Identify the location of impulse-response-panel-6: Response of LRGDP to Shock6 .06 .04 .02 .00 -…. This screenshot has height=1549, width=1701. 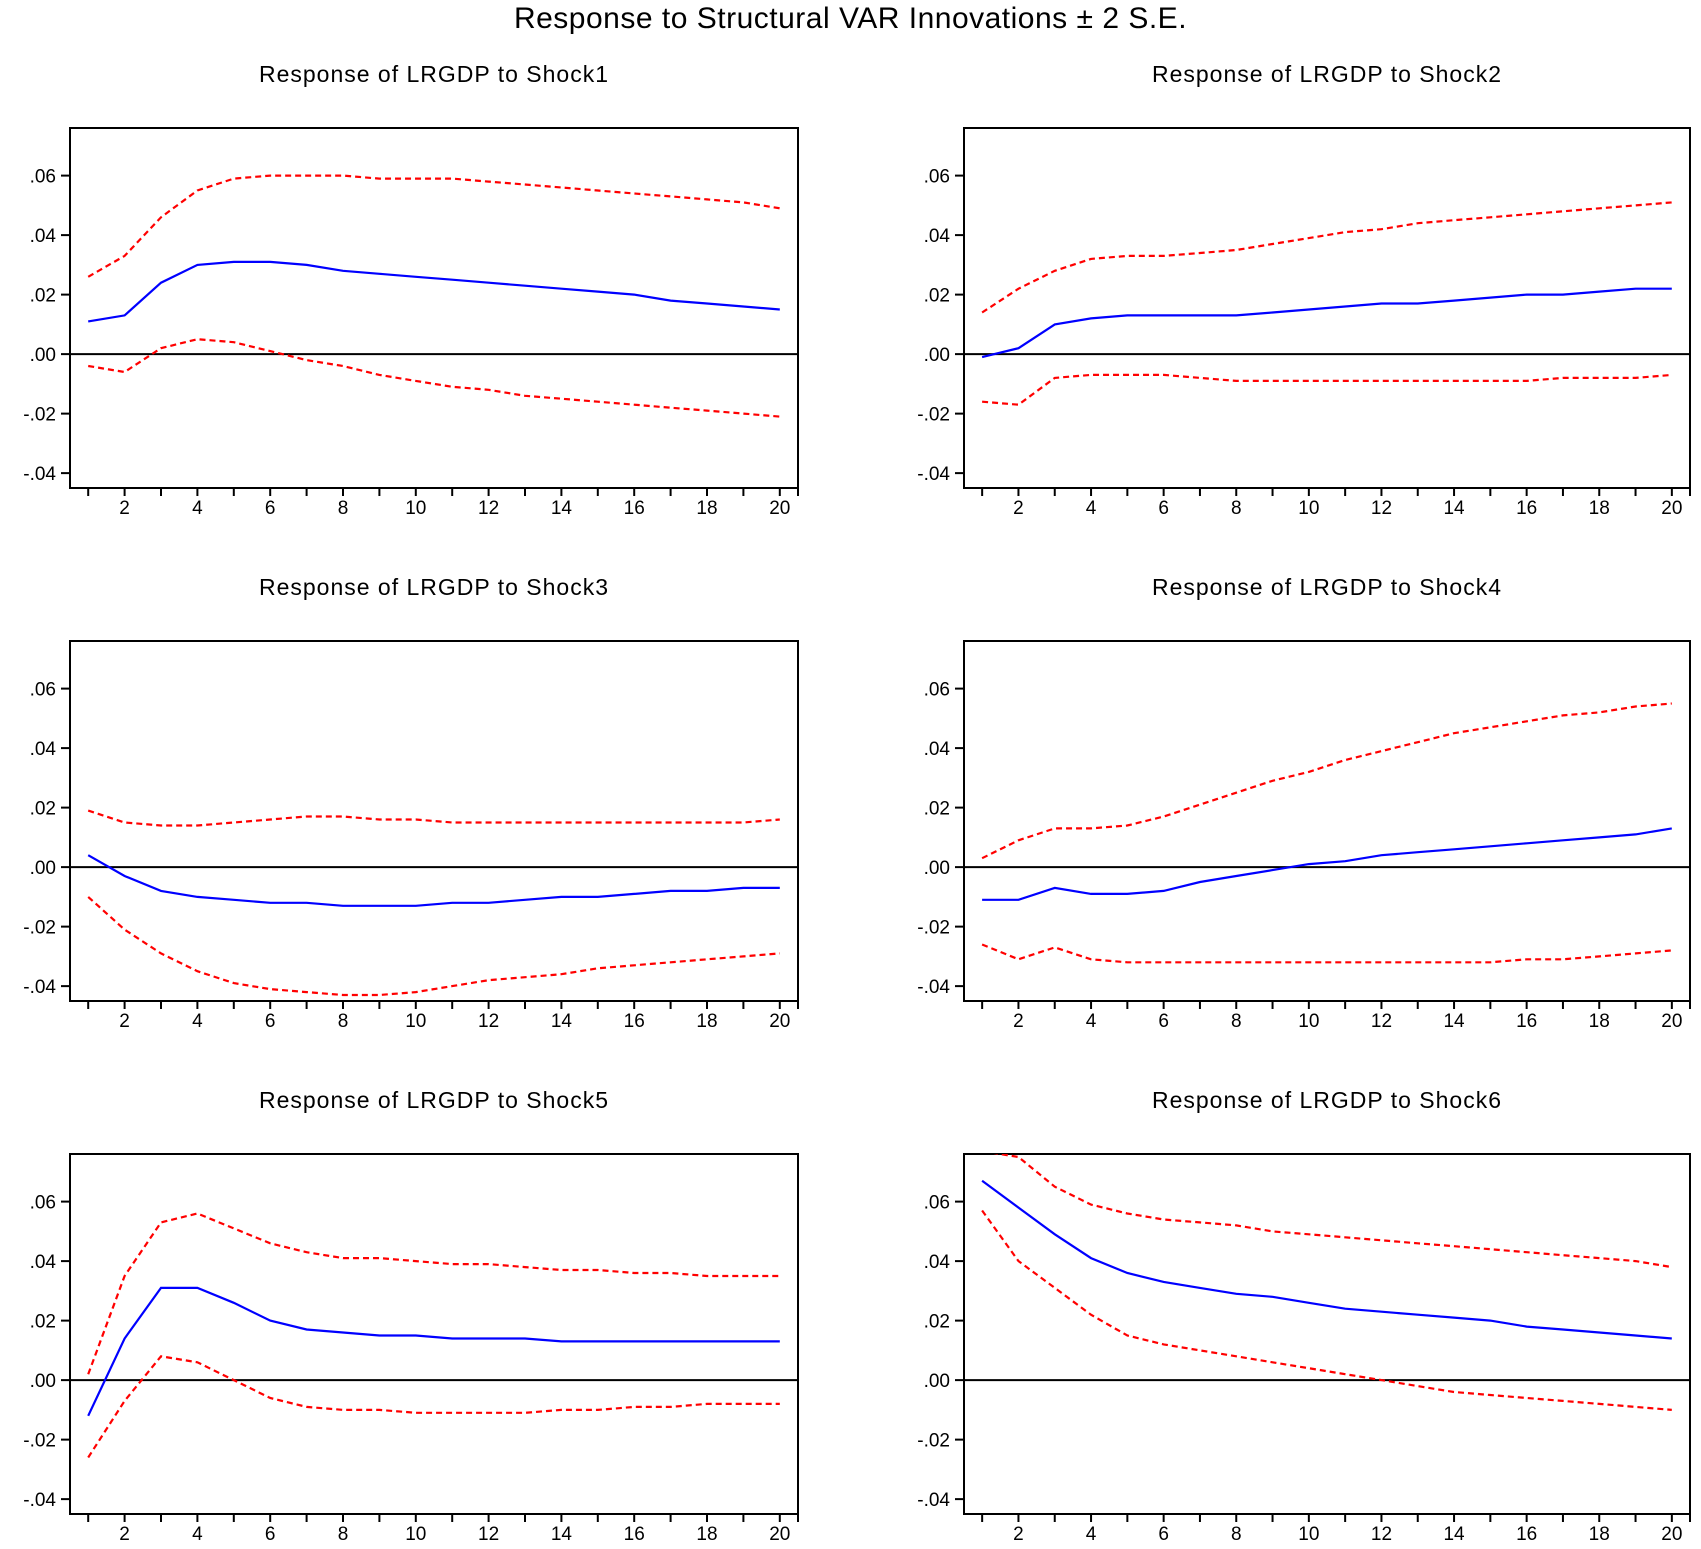
(1304, 1316).